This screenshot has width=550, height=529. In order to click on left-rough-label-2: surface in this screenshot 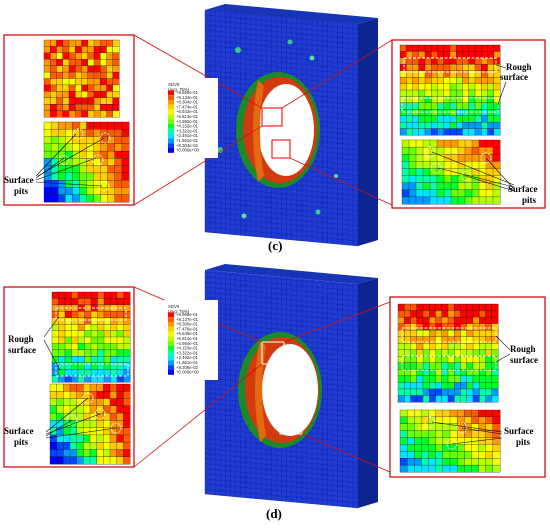, I will do `click(22, 350)`.